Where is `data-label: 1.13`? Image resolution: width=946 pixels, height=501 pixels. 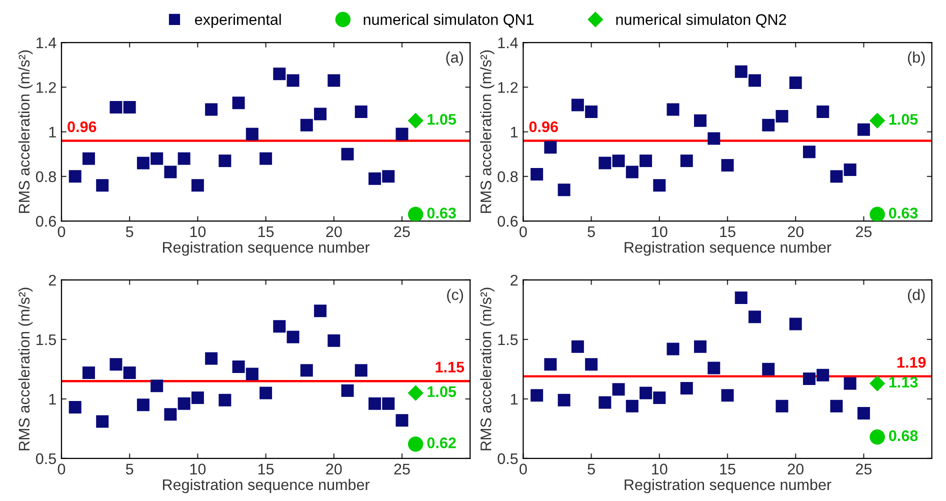
data-label: 1.13 is located at coordinates (903, 382).